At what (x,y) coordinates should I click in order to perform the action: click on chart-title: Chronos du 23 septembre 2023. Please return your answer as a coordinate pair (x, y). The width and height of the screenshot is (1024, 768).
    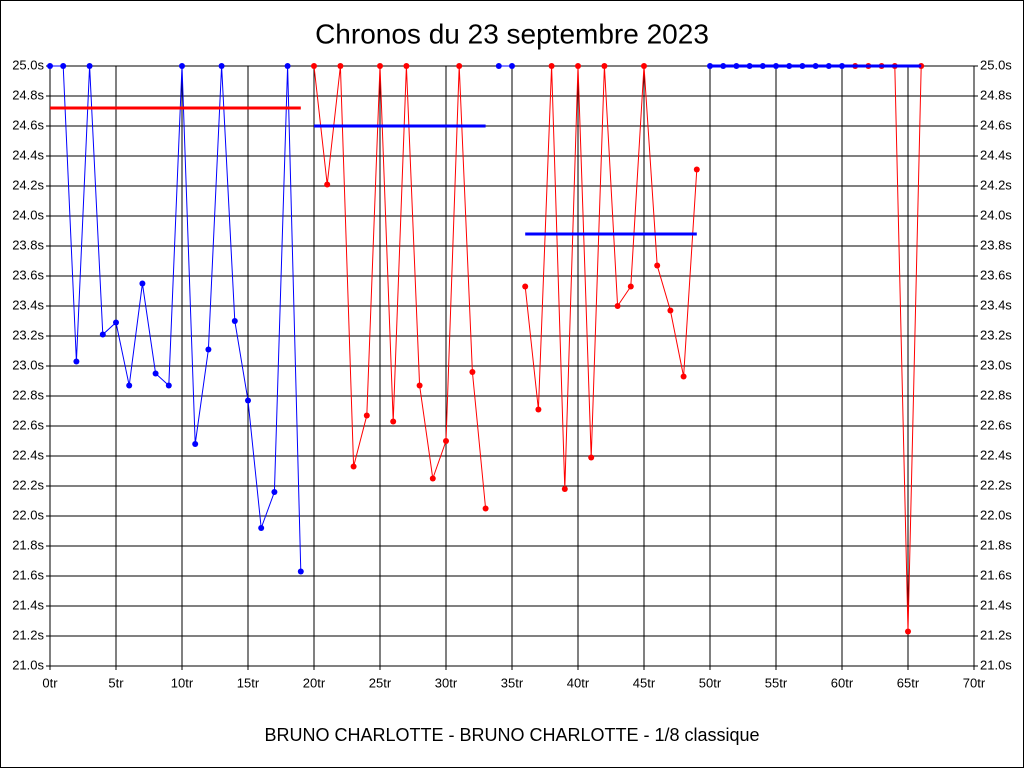
    Looking at the image, I should click on (512, 33).